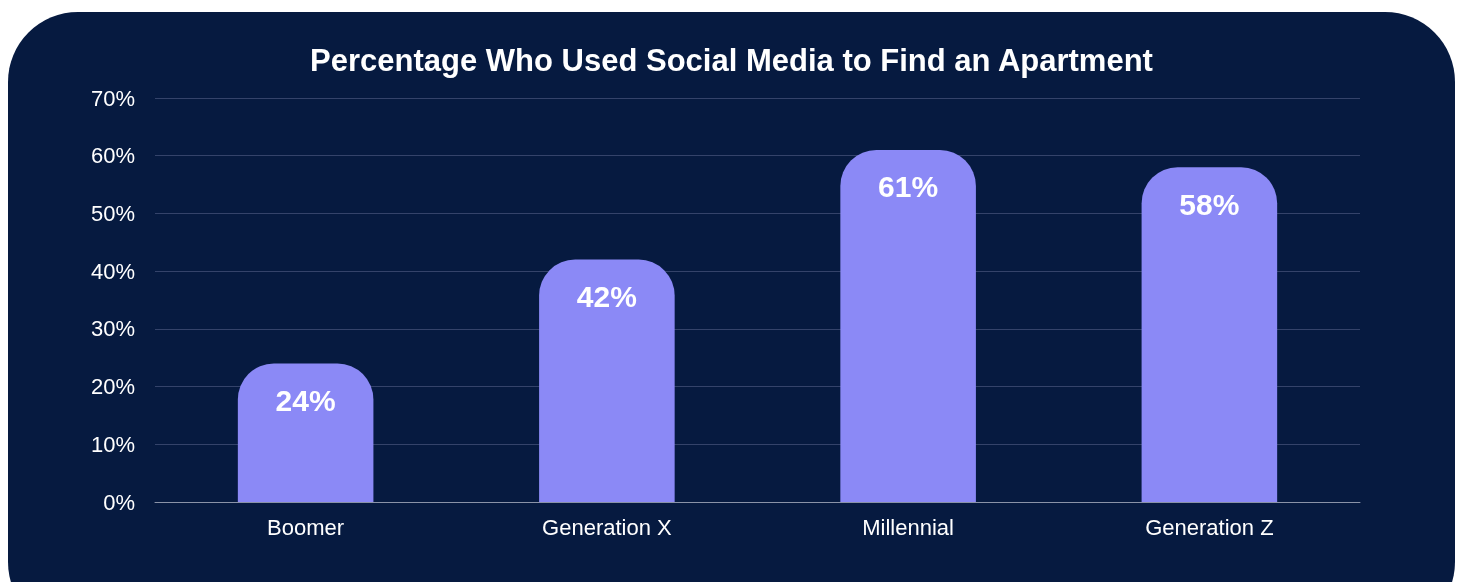  What do you see at coordinates (731, 60) in the screenshot?
I see `chart-title: Percentage Who Used Social Media to Find an Apartment` at bounding box center [731, 60].